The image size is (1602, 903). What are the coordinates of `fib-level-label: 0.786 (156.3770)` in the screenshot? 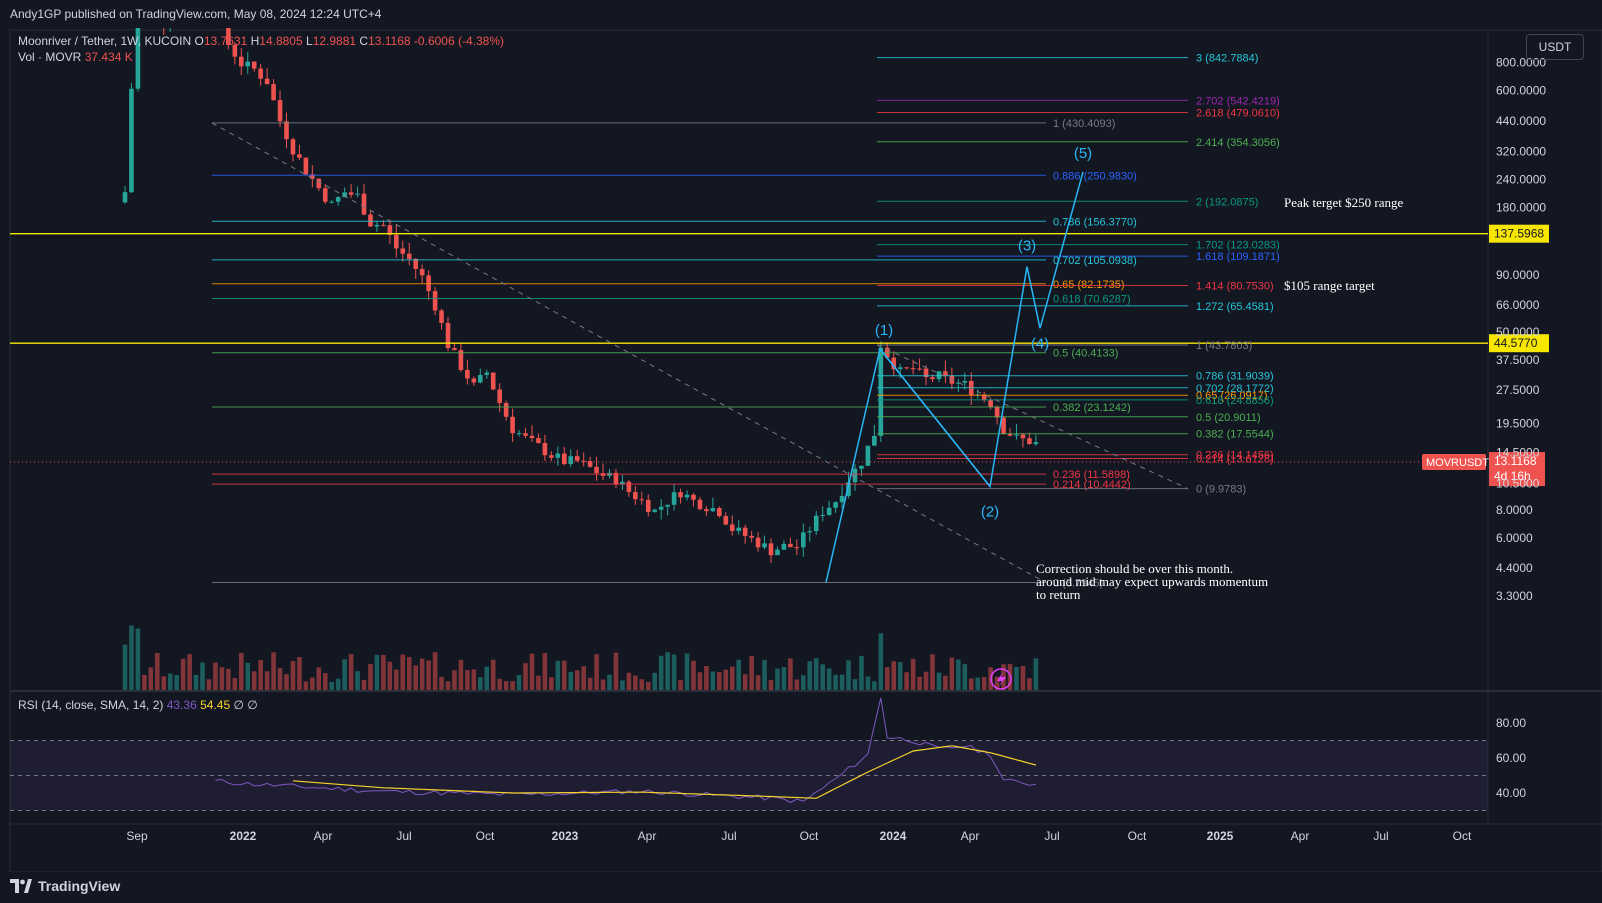 It's located at (1095, 222).